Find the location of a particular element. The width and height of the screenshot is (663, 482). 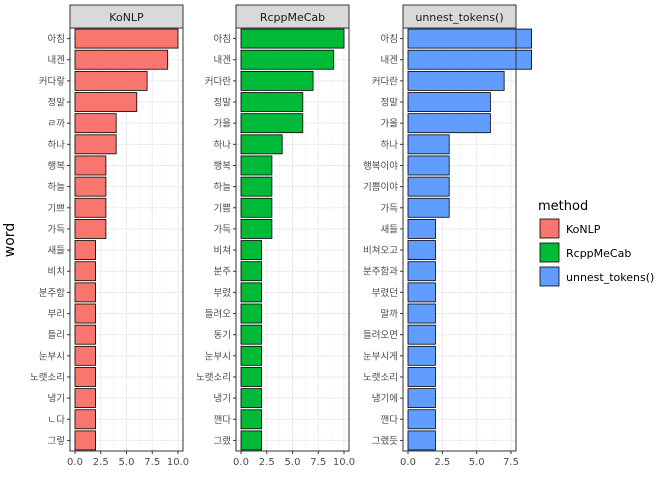

y-tick-label: ㄹ까 is located at coordinates (57, 124).